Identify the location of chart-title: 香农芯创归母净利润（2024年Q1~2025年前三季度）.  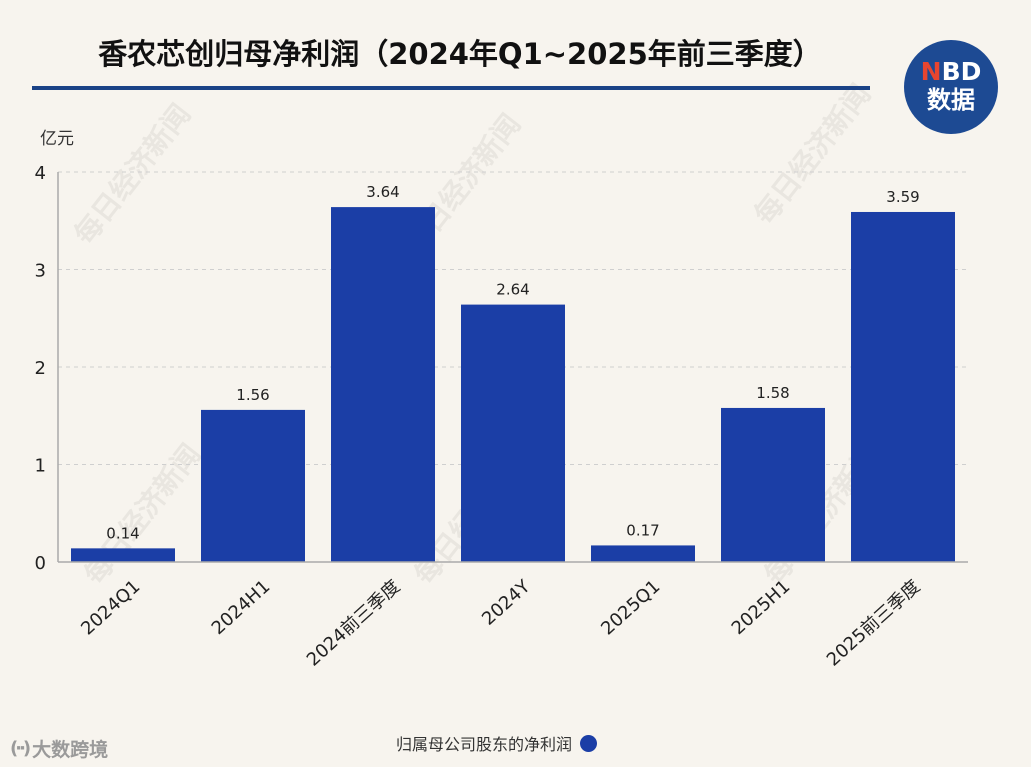
(460, 54).